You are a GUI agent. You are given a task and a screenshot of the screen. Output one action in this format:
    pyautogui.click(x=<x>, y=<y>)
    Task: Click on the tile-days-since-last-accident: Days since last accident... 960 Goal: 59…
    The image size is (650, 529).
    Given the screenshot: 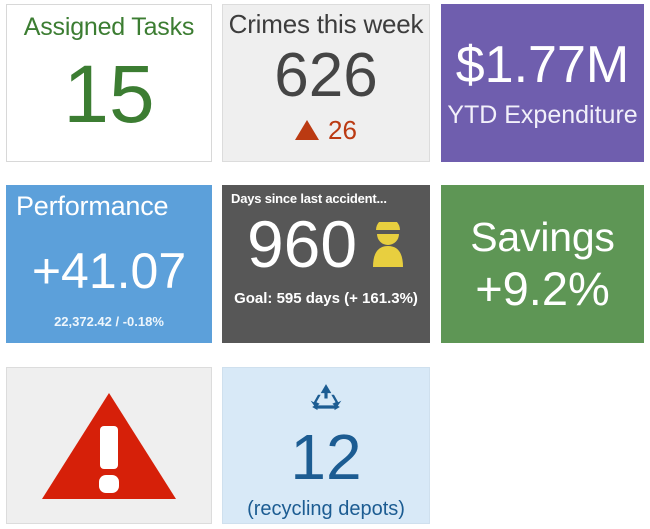 What is the action you would take?
    pyautogui.click(x=326, y=264)
    